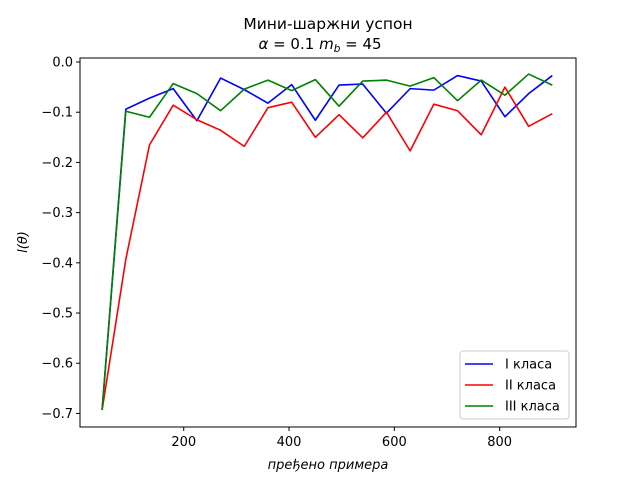 The width and height of the screenshot is (640, 480). I want to click on y-axis-label: l(θ), so click(23, 242).